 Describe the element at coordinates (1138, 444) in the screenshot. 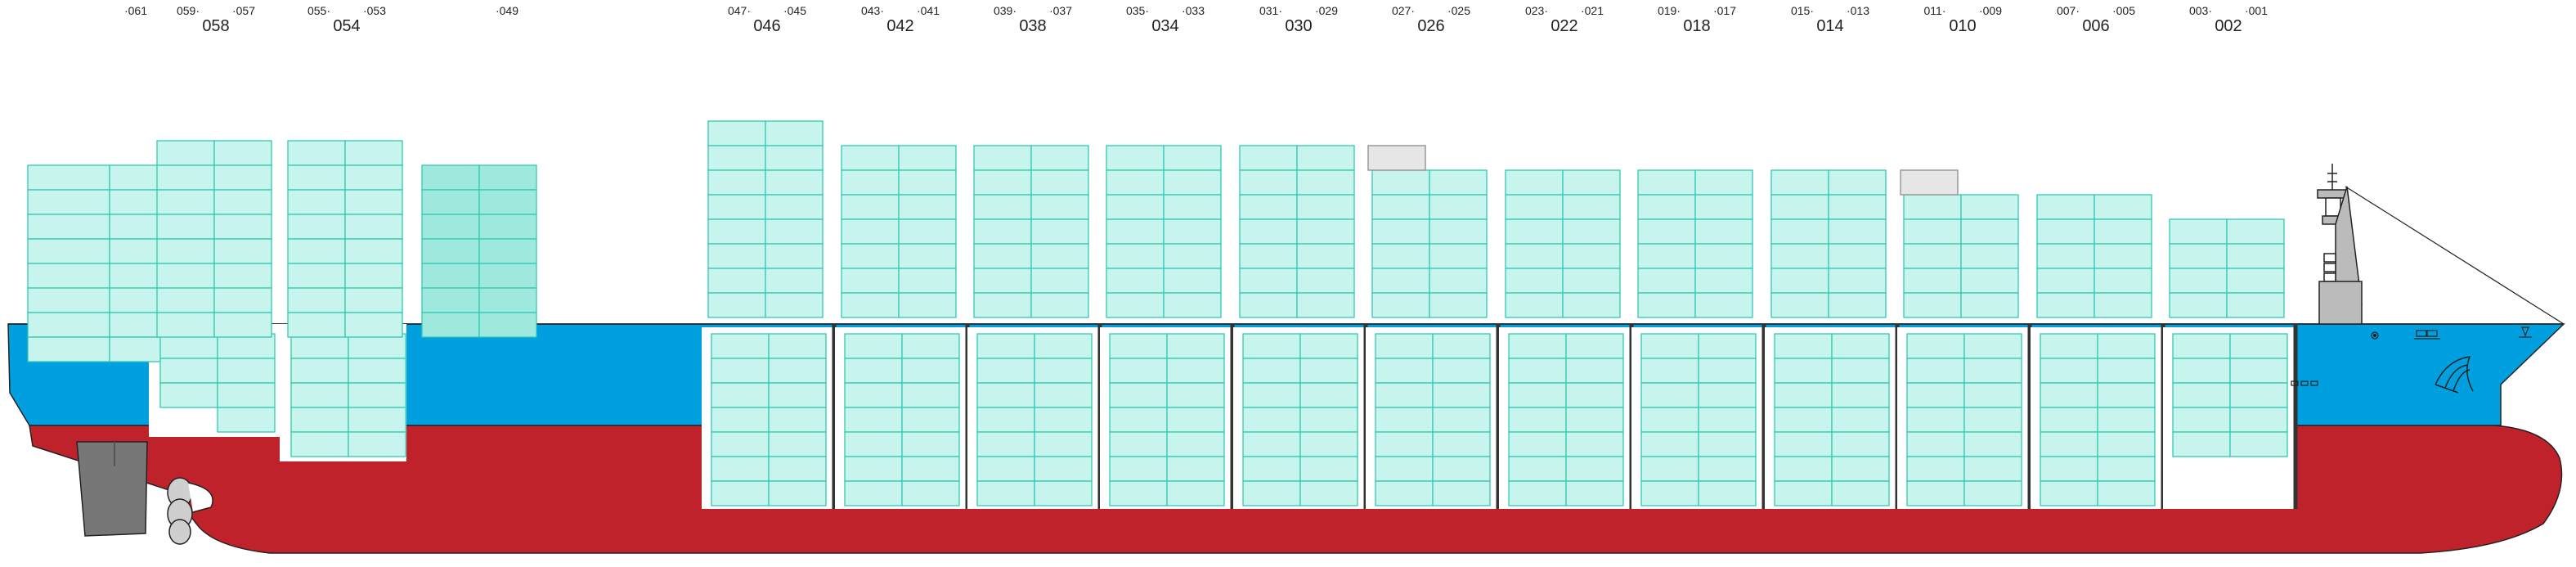

I see `bay-034-hold-container` at that location.